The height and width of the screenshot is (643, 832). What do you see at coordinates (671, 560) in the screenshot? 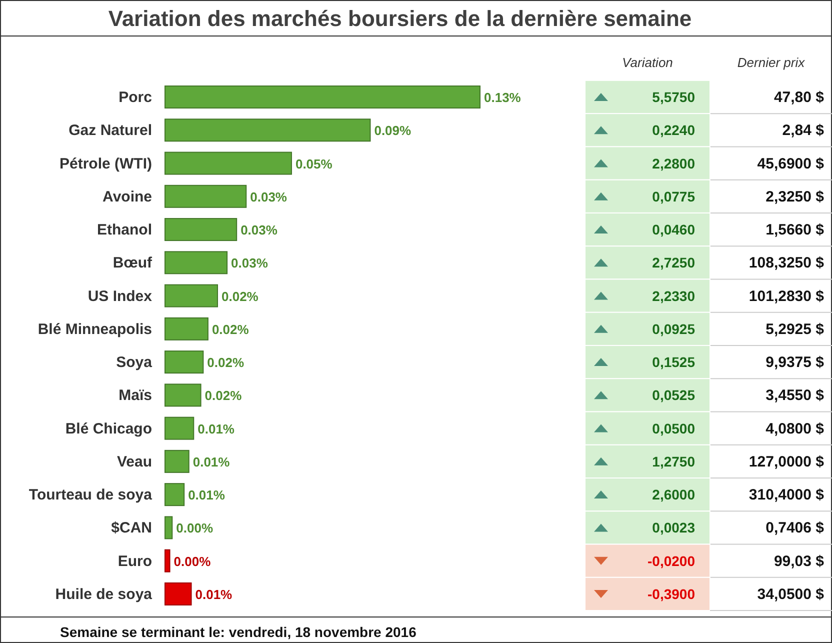
I see `text: -0,0200` at bounding box center [671, 560].